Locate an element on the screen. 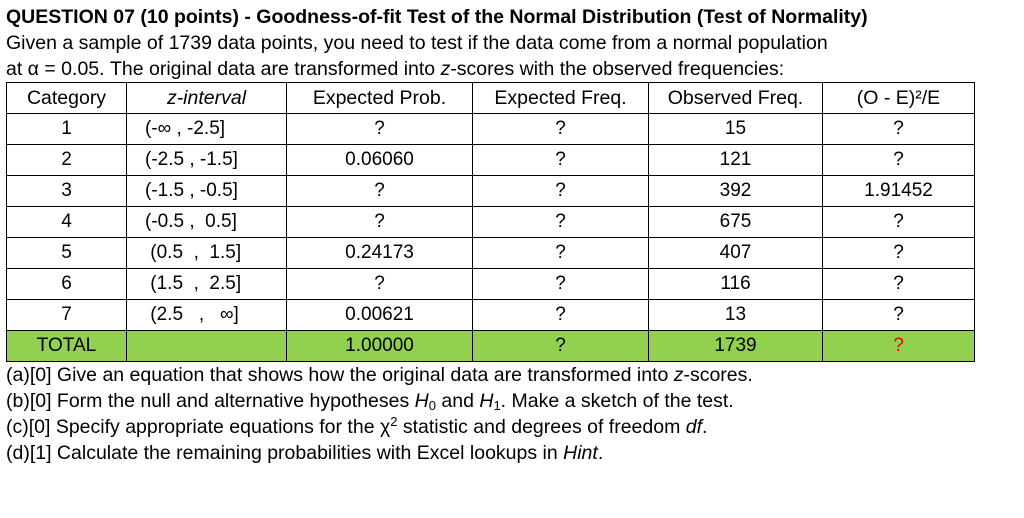  table-row: 1 (-∞ , -2.5]?? 15? is located at coordinates (490, 129).